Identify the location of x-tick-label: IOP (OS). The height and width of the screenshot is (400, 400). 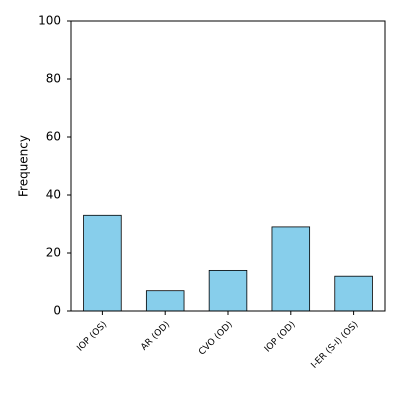
(92, 337).